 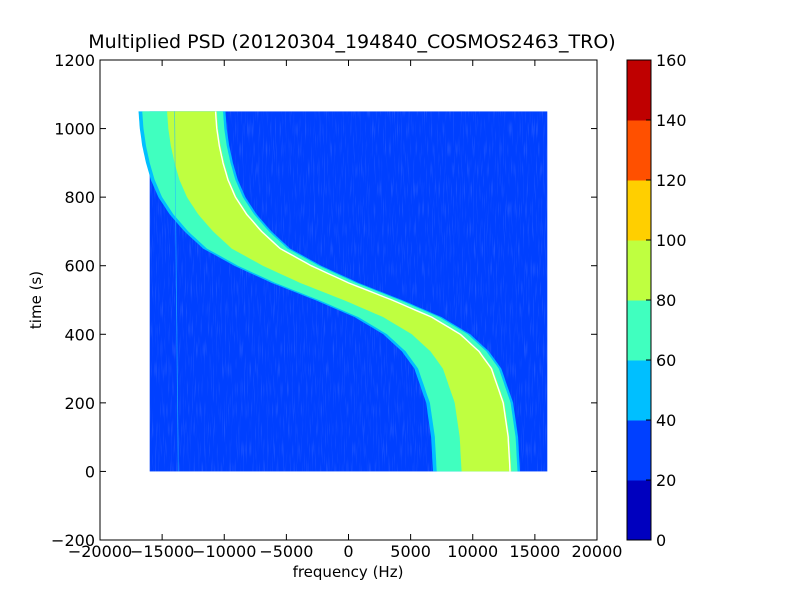 I want to click on y-tick-label: 200, so click(x=79, y=403).